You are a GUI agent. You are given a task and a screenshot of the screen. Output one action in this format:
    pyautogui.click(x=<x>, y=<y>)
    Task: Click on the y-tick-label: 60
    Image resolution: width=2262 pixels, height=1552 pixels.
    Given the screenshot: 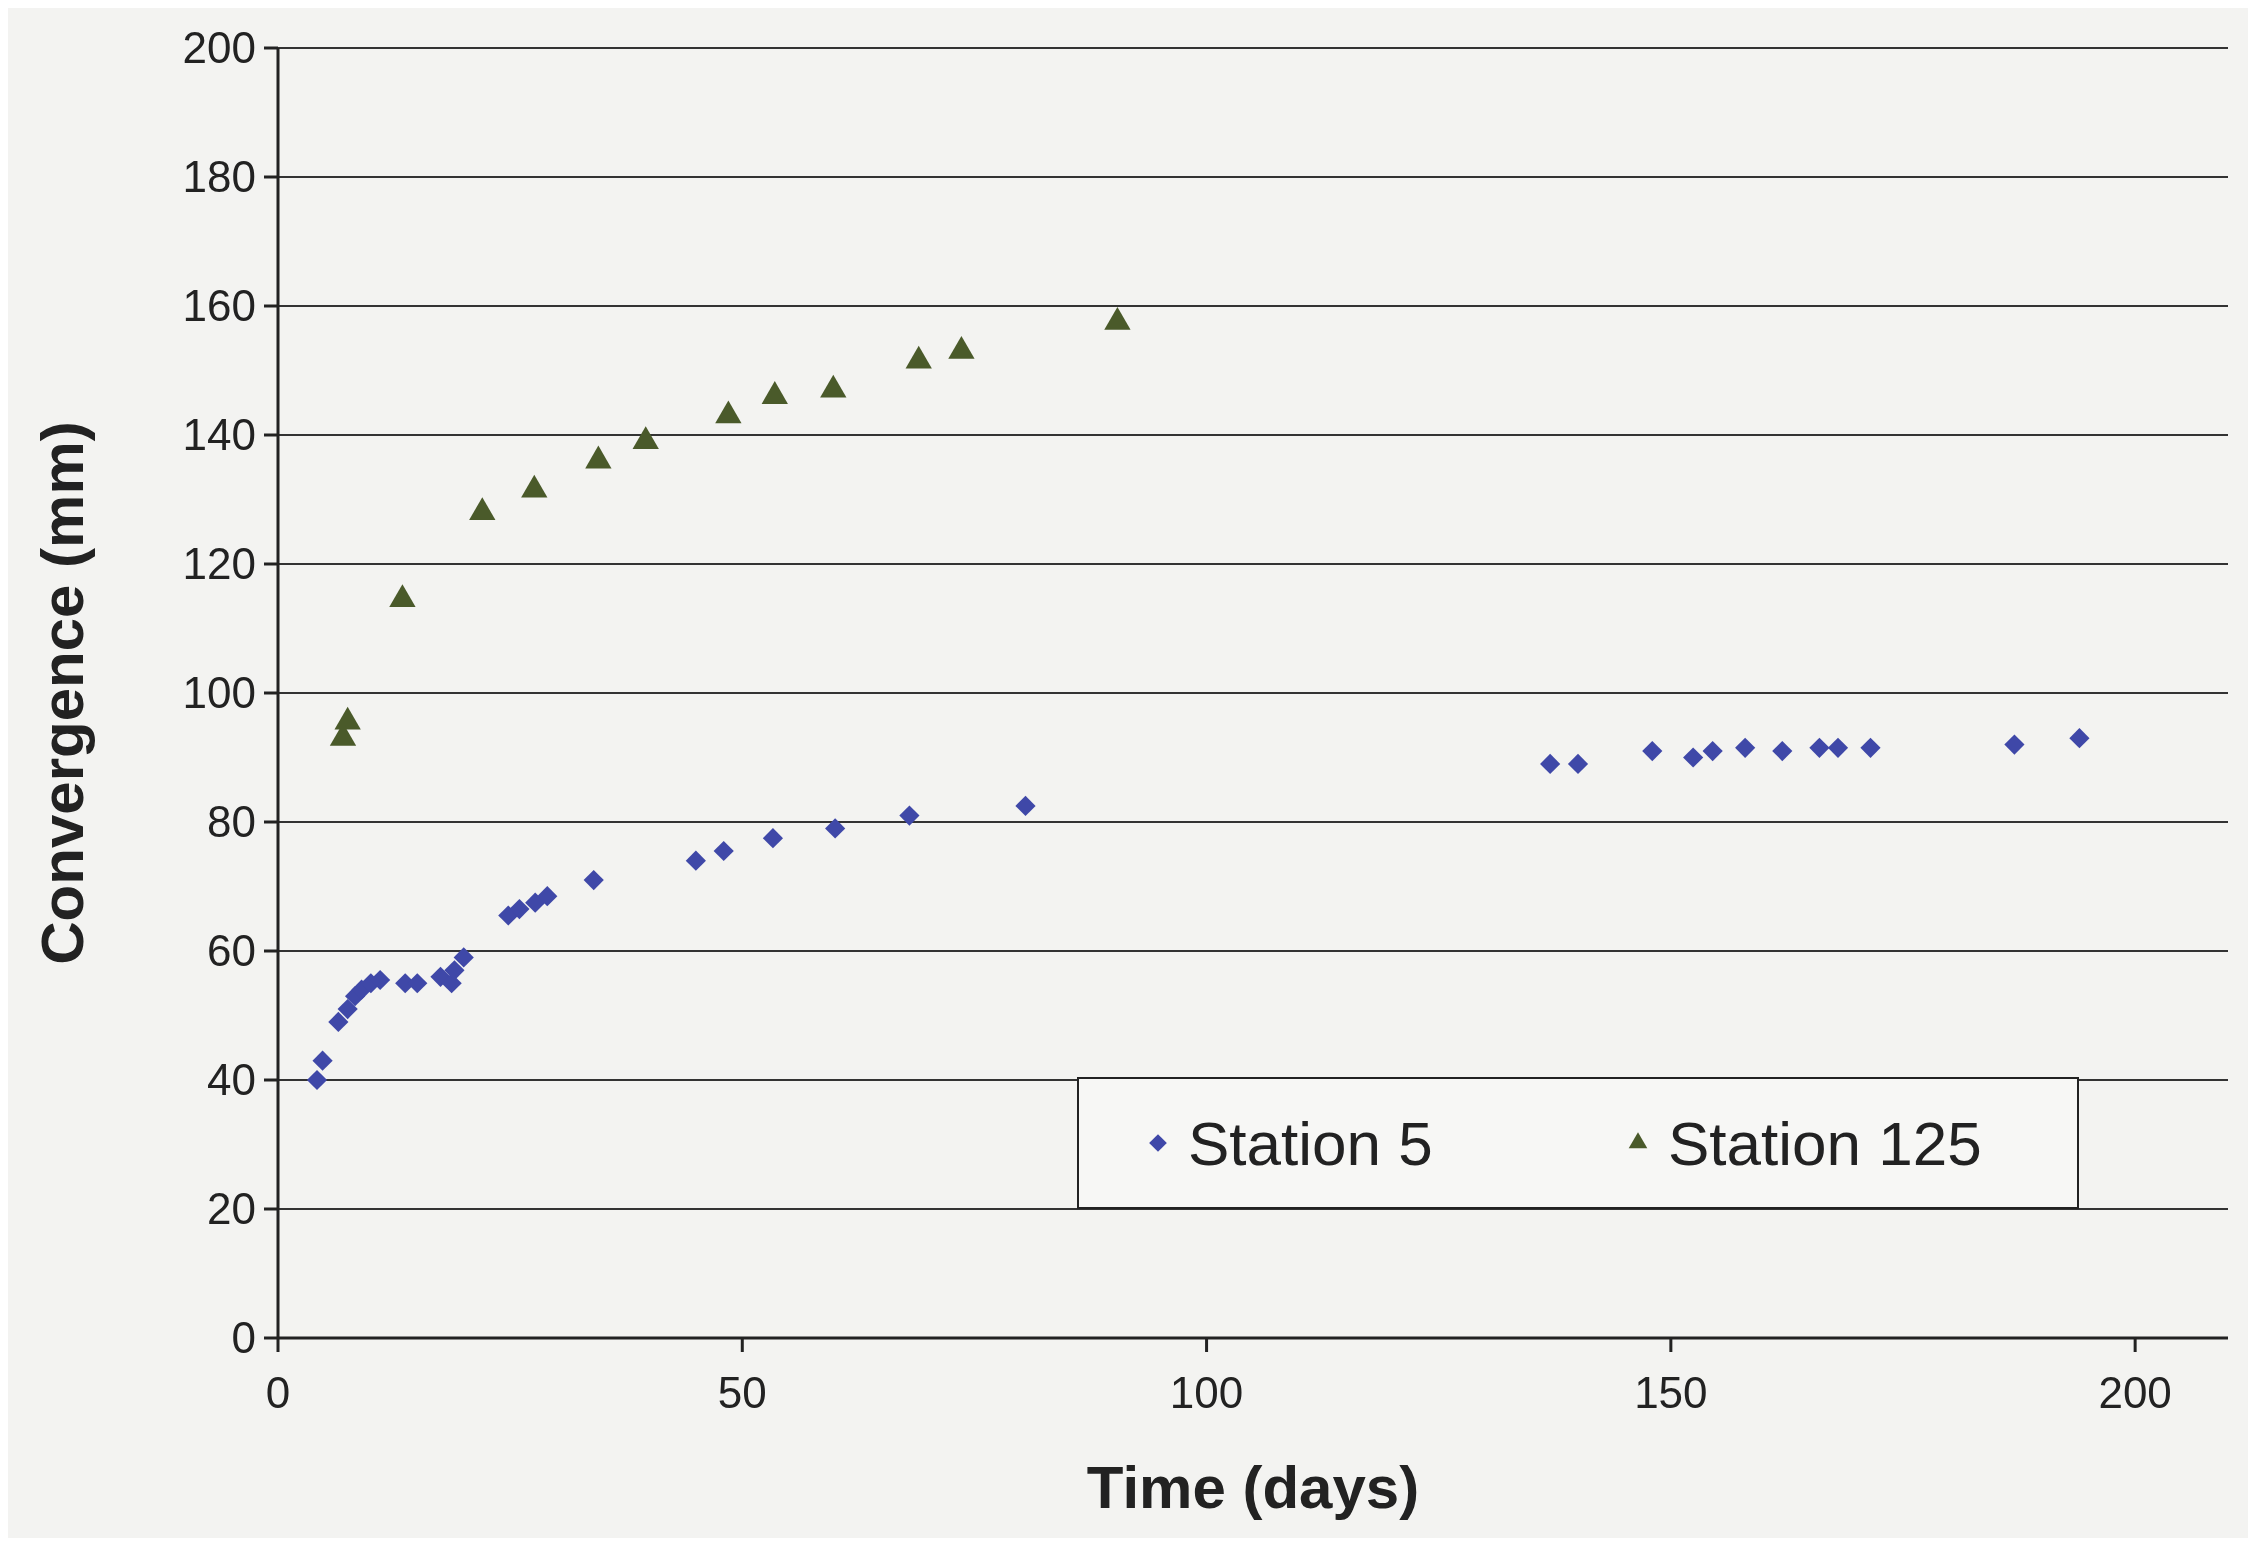 What is the action you would take?
    pyautogui.click(x=231, y=951)
    